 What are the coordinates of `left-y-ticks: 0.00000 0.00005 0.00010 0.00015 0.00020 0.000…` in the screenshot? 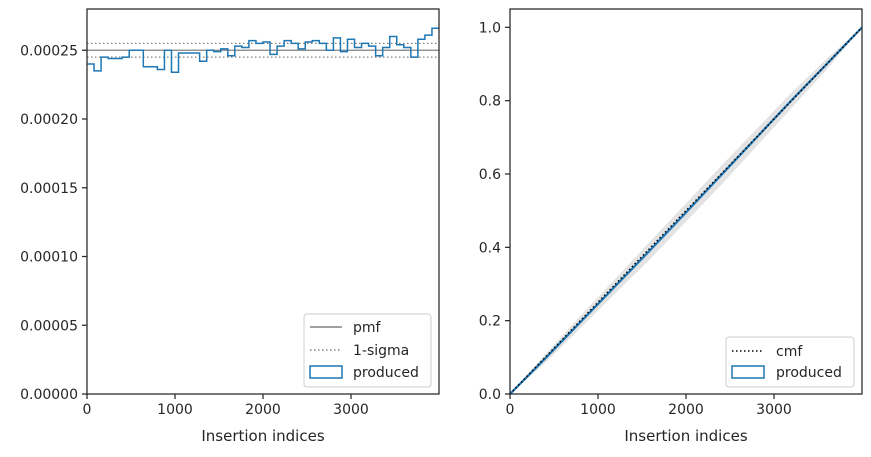 It's located at (53, 223).